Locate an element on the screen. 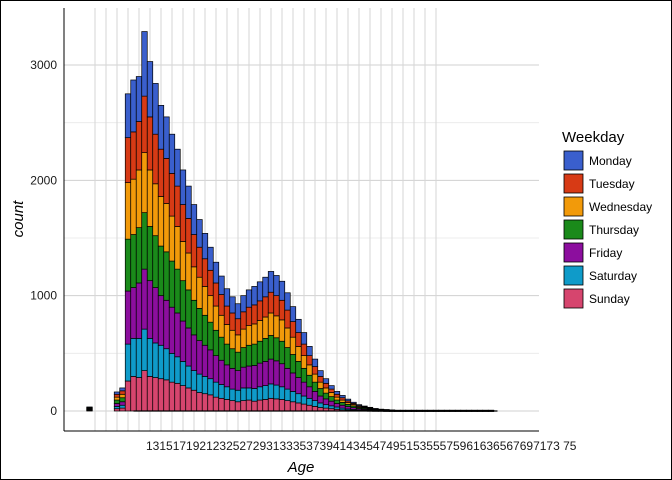  legend-label-monday: Monday is located at coordinates (610, 161).